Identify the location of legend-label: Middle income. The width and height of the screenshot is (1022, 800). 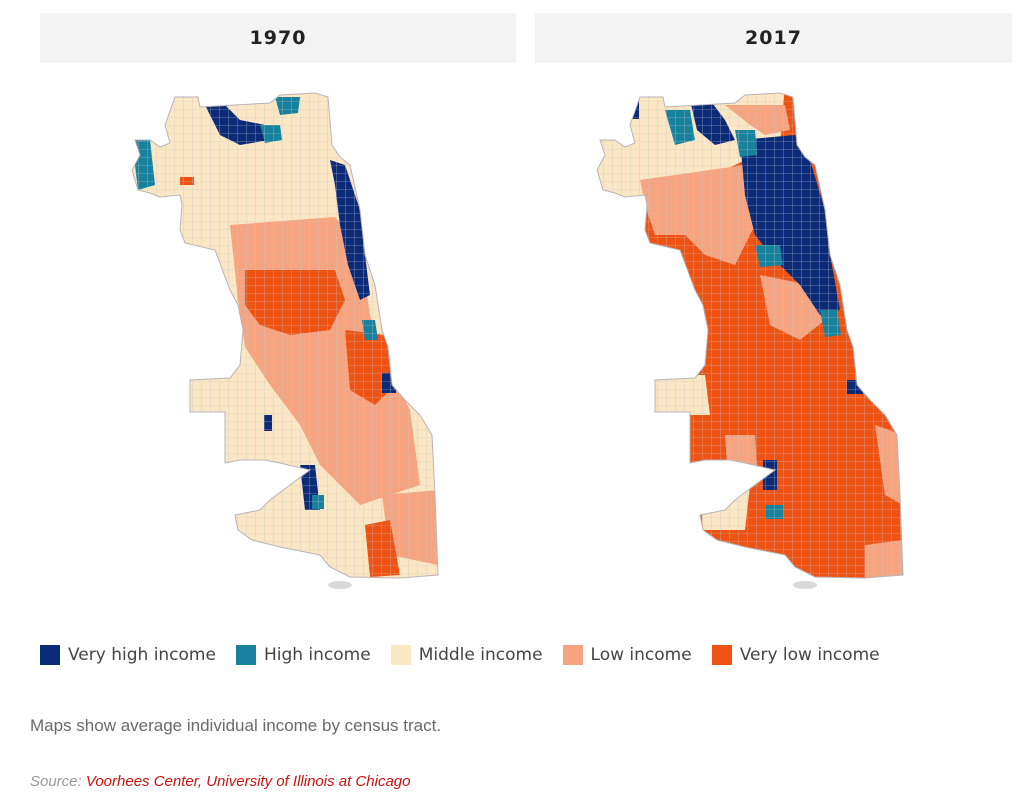
(480, 655).